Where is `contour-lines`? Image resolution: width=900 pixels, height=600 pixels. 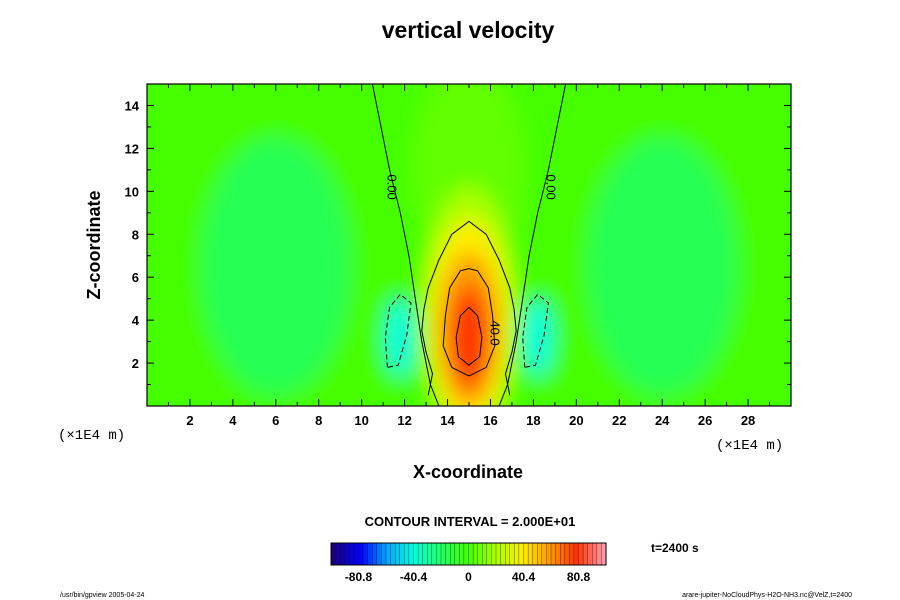
contour-lines is located at coordinates (469, 245).